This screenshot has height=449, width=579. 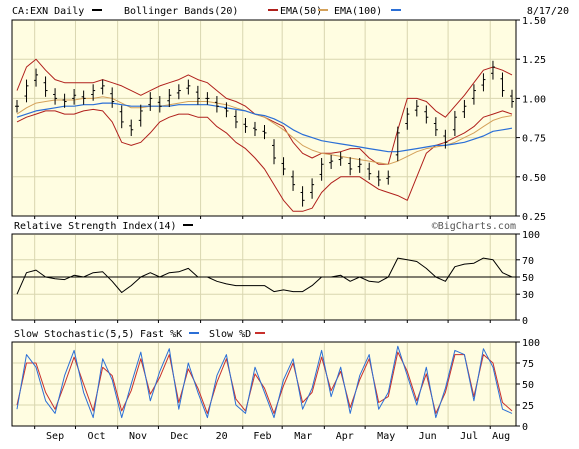 I want to click on y-tick-label: 70, so click(x=528, y=261).